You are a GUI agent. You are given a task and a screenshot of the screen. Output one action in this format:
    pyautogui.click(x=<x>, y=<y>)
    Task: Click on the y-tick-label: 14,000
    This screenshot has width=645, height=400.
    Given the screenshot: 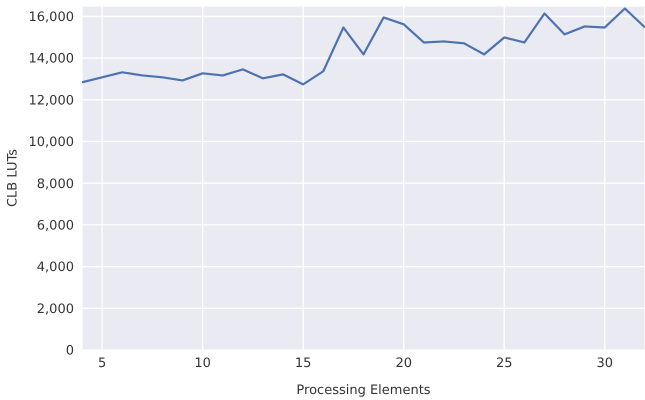 What is the action you would take?
    pyautogui.click(x=51, y=59)
    